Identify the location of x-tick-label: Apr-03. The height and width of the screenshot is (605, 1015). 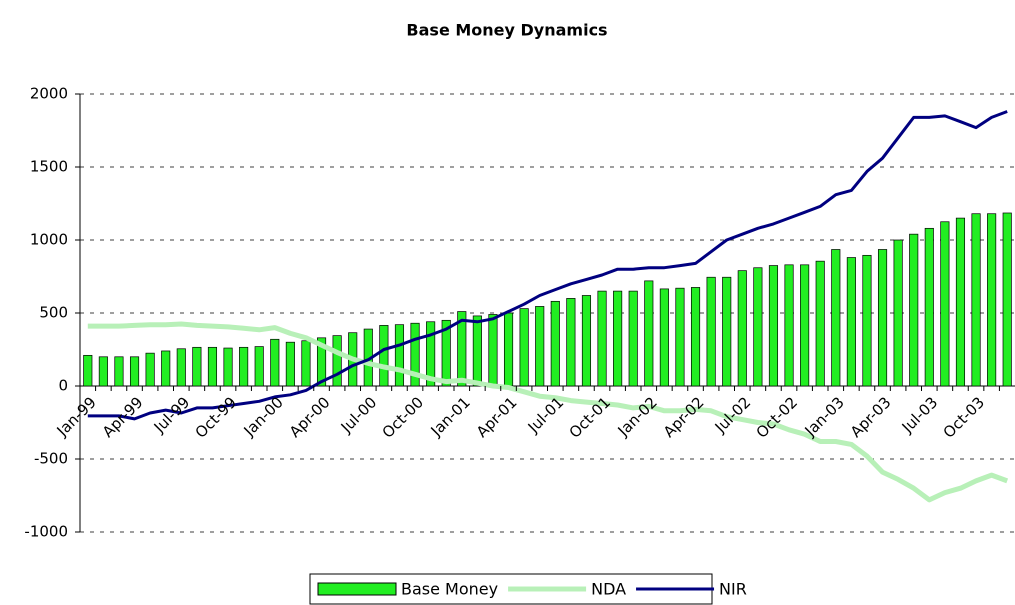
(871, 417).